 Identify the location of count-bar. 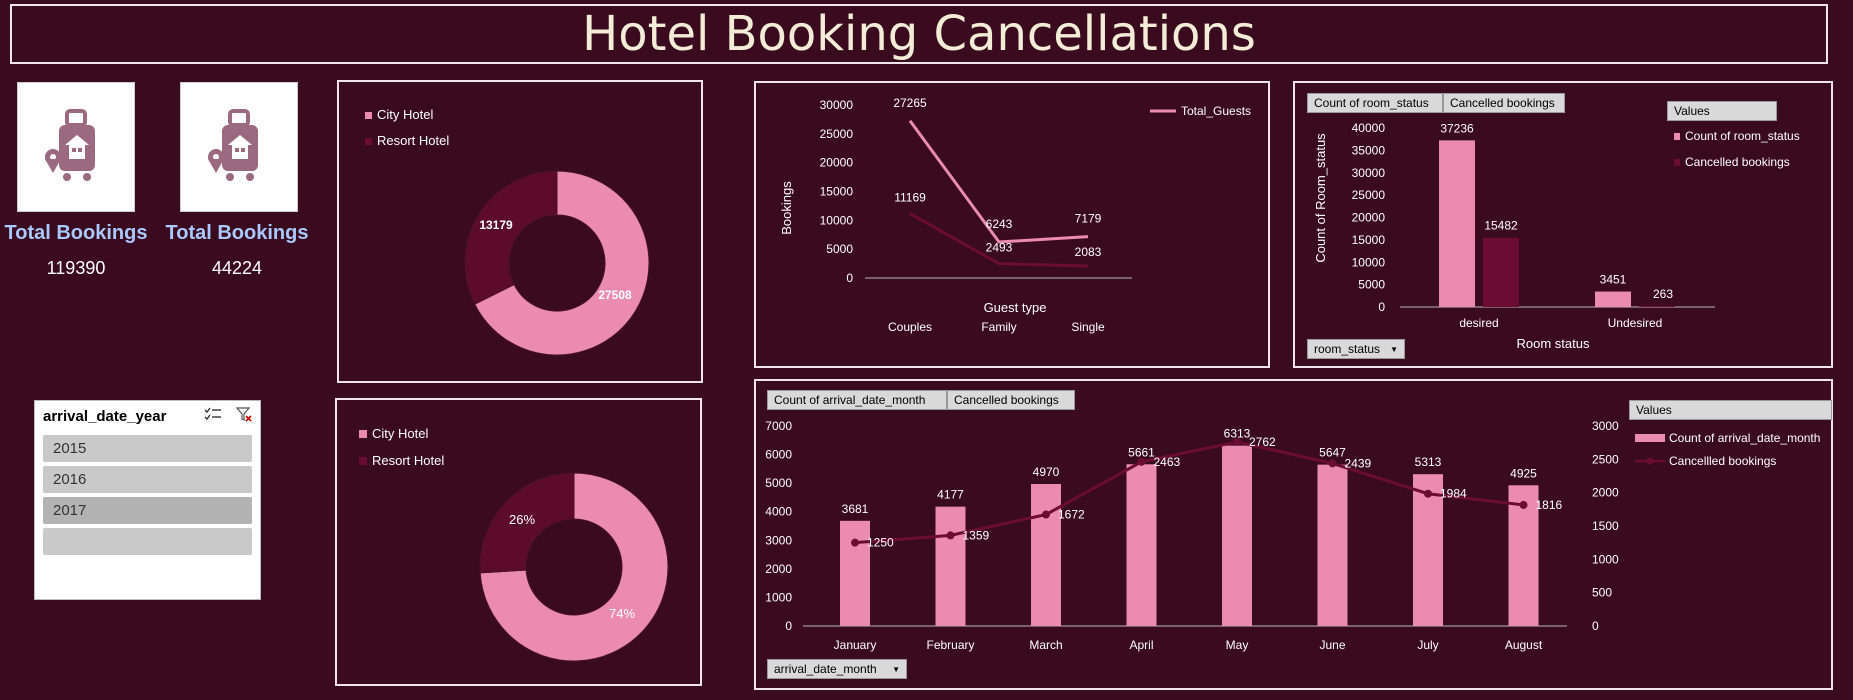
(1613, 299).